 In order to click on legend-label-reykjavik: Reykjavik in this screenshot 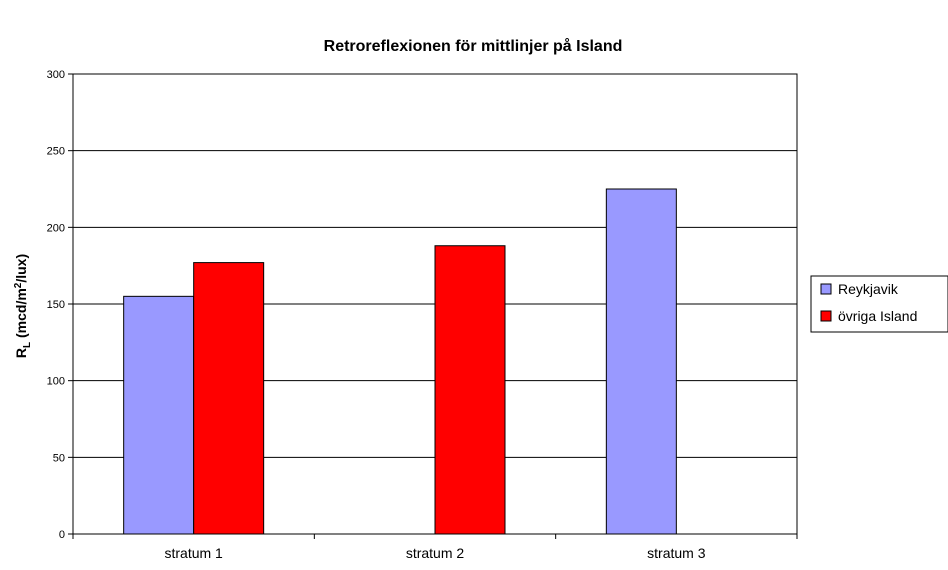, I will do `click(868, 289)`.